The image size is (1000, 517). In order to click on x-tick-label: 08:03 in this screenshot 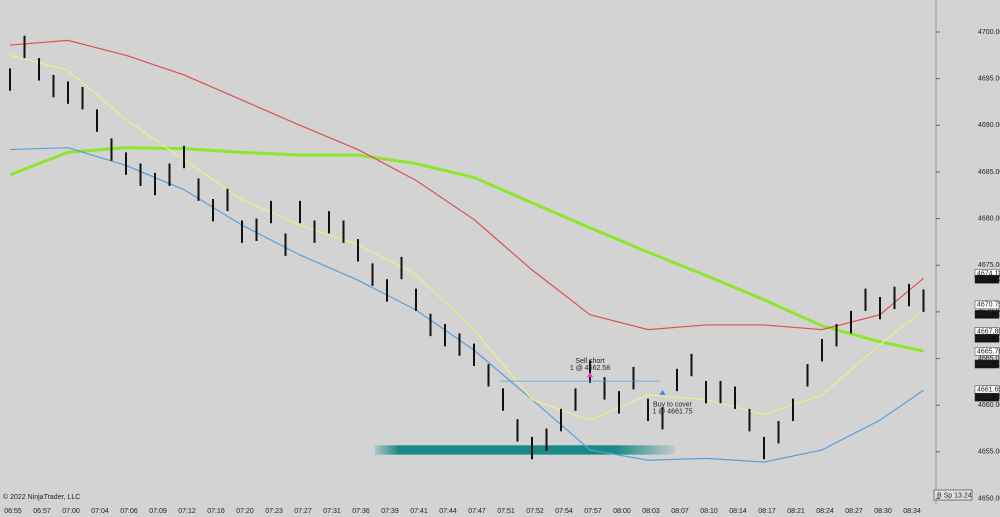, I will do `click(651, 511)`.